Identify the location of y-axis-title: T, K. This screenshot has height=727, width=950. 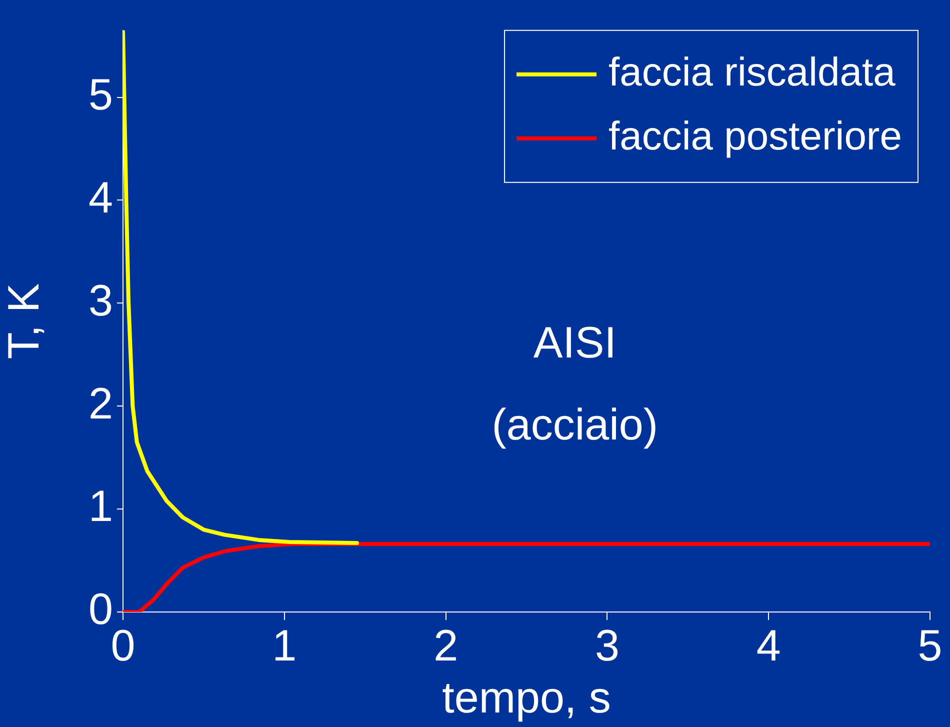
(24, 321).